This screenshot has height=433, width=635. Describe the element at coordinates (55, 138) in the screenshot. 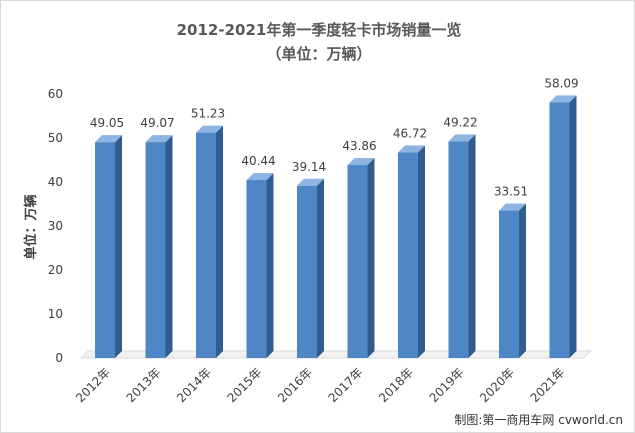

I see `y-tick-label: 50` at that location.